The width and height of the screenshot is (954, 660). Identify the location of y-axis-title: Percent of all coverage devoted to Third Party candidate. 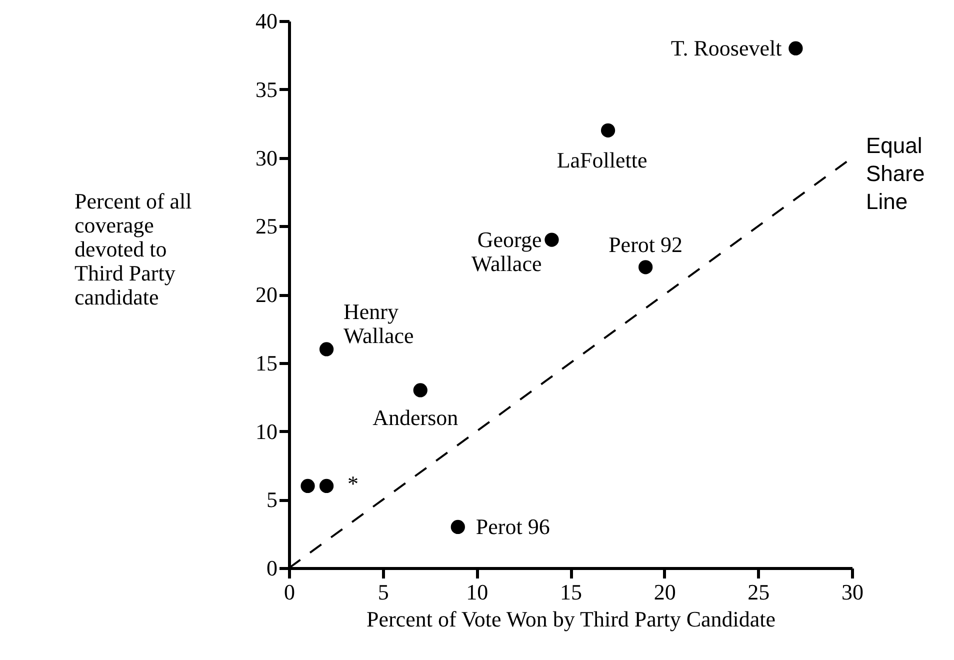
(133, 249).